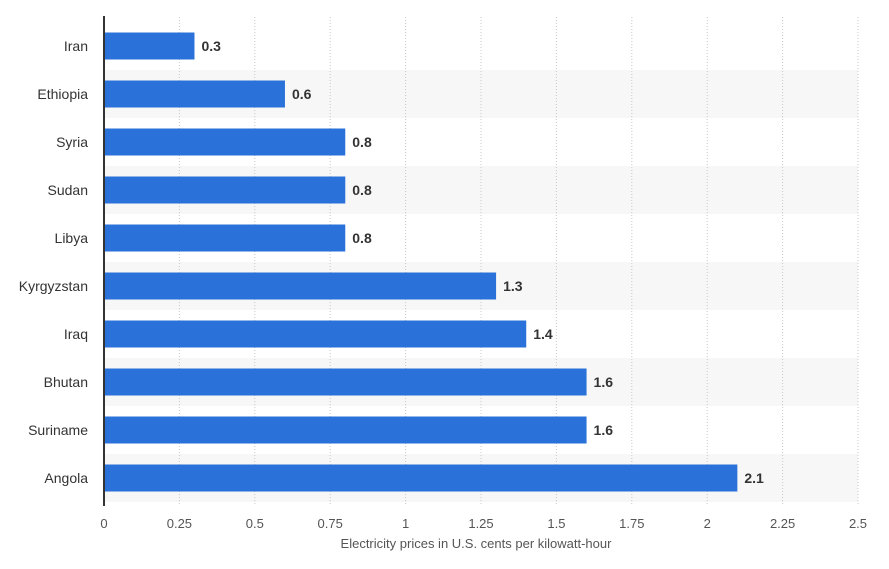 The image size is (889, 569). What do you see at coordinates (68, 190) in the screenshot?
I see `category-label: Sudan` at bounding box center [68, 190].